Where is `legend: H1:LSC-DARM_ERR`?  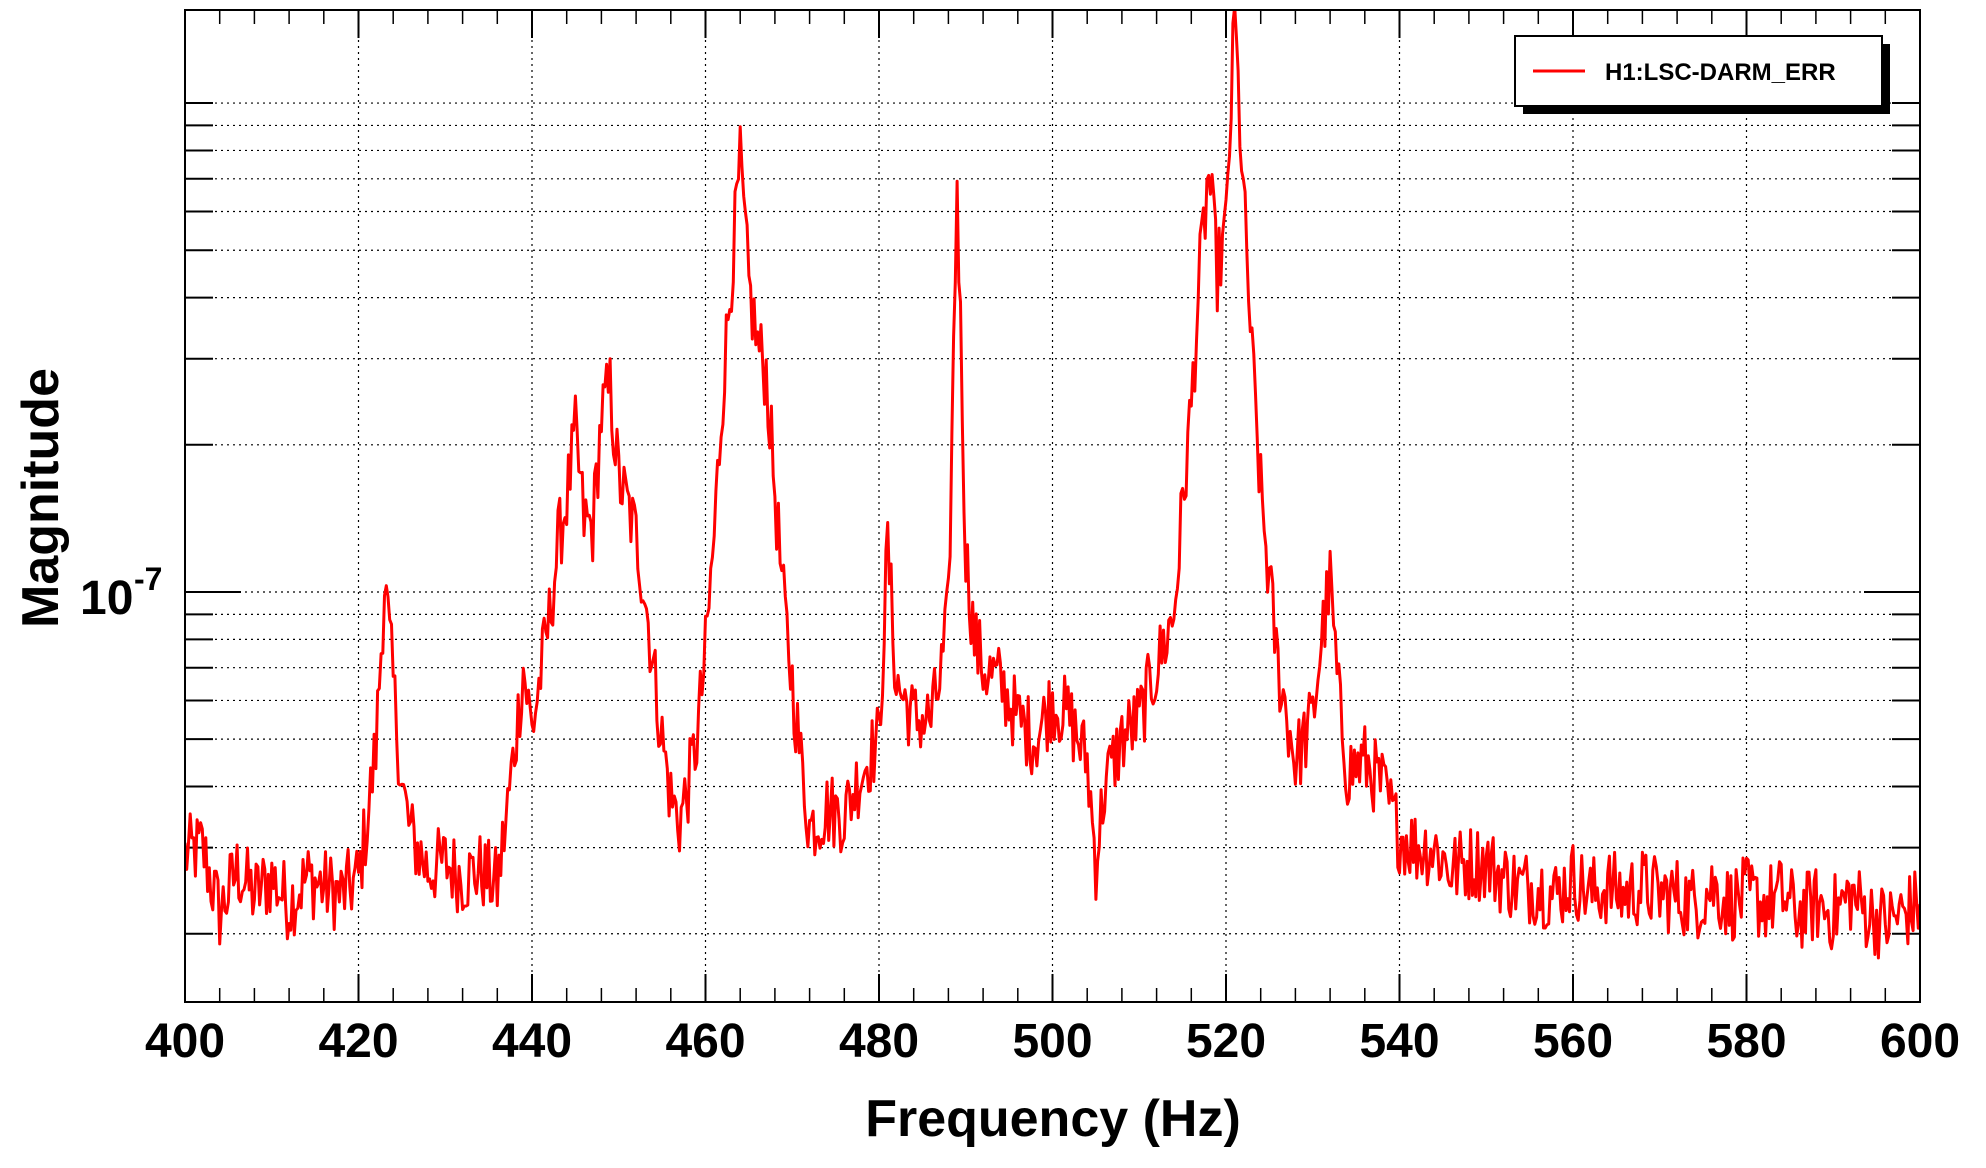 legend: H1:LSC-DARM_ERR is located at coordinates (1702, 74).